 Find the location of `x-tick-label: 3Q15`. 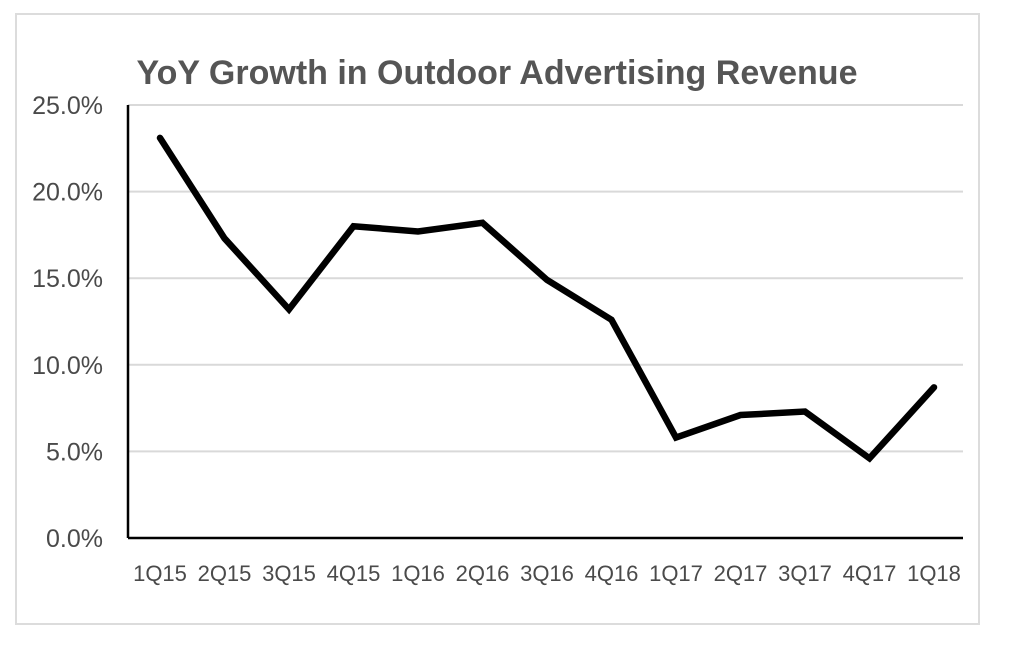

x-tick-label: 3Q15 is located at coordinates (289, 573).